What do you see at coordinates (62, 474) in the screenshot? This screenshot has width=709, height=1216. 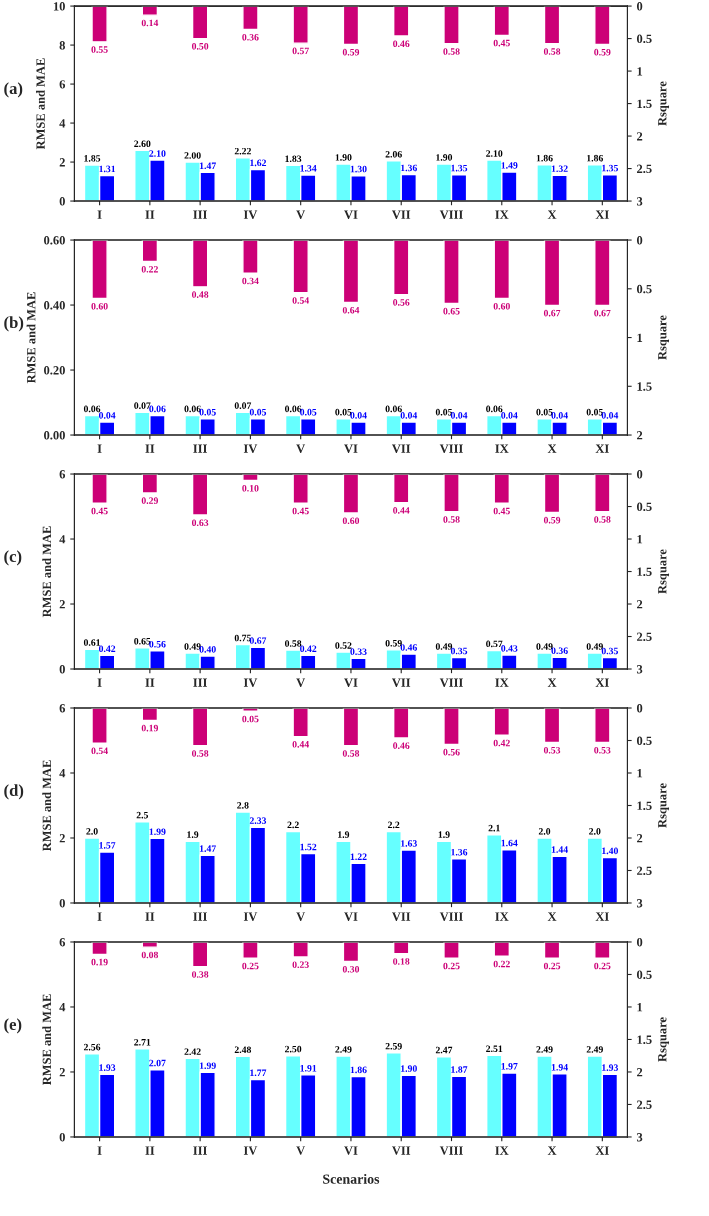 I see `y-tick-label: 6` at bounding box center [62, 474].